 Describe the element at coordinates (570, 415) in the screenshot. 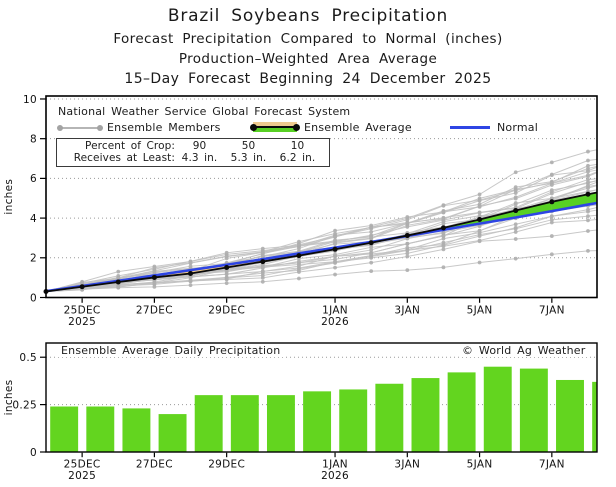

I see `bar-7JAN` at that location.